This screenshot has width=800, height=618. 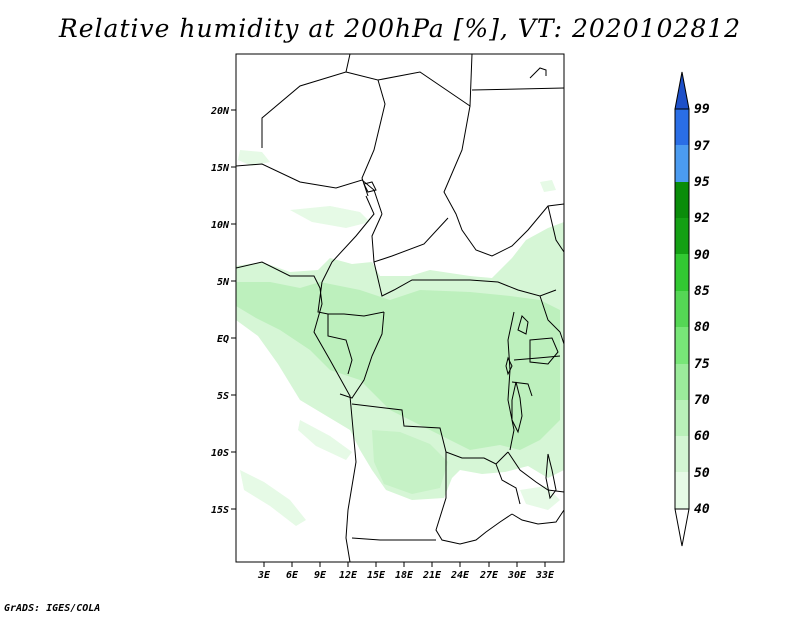 I want to click on border-uganda-kenya, so click(x=551, y=320).